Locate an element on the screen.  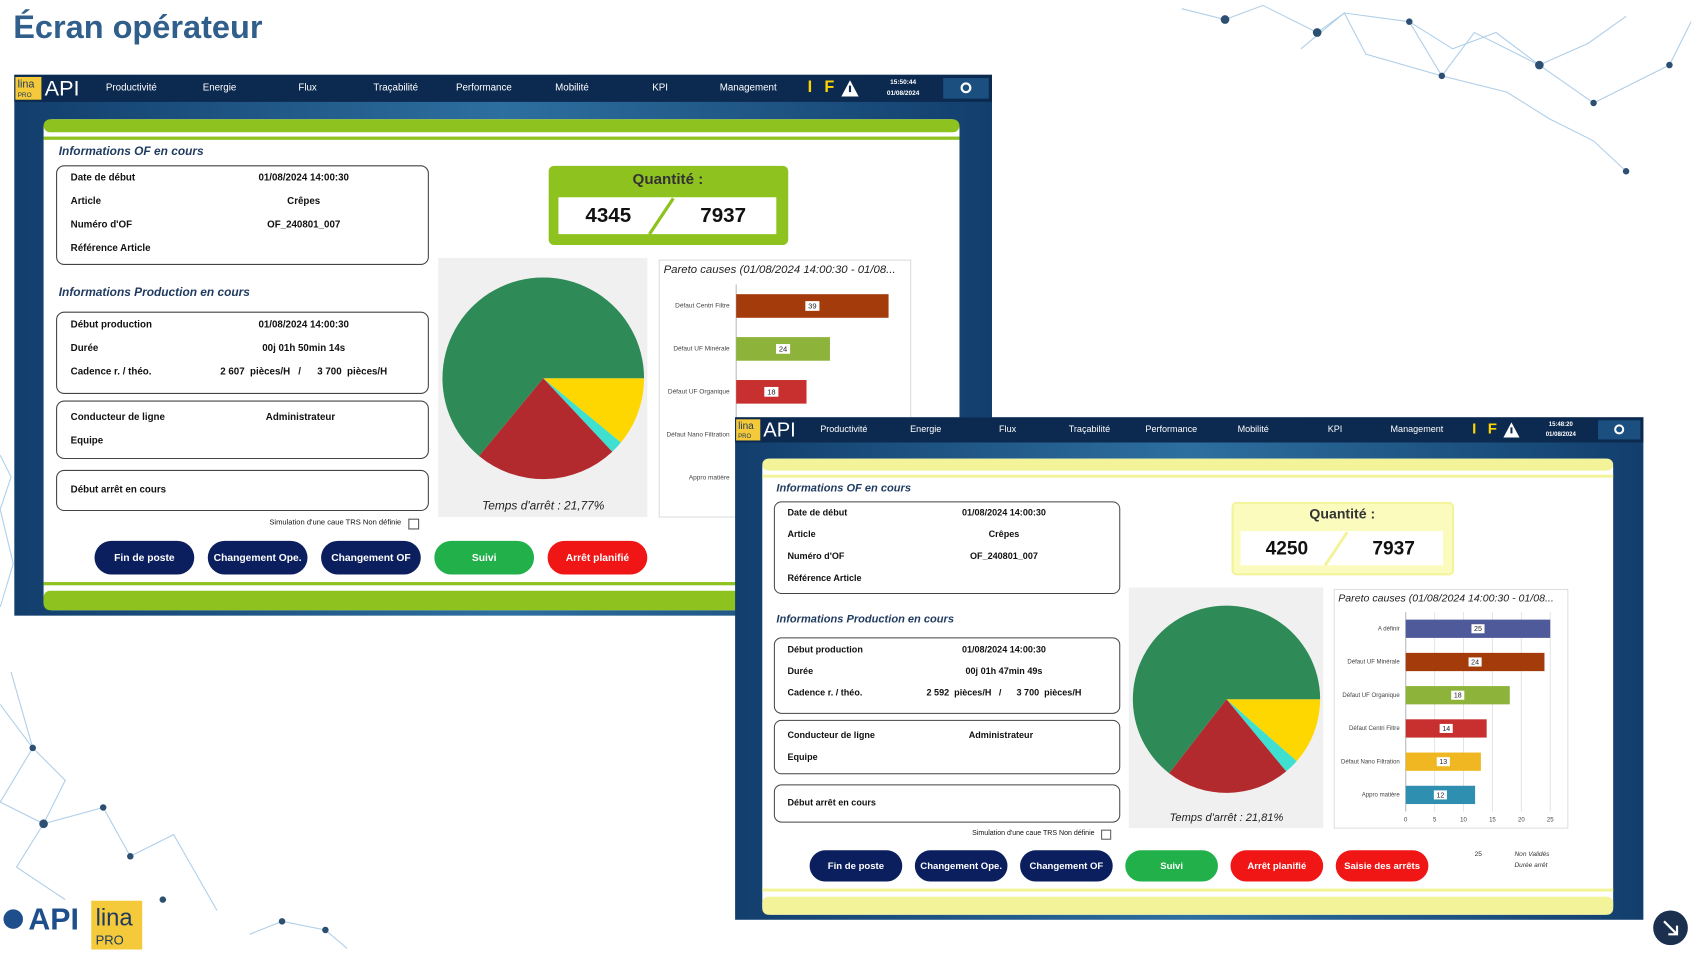
value-label: 14 is located at coordinates (1446, 729).